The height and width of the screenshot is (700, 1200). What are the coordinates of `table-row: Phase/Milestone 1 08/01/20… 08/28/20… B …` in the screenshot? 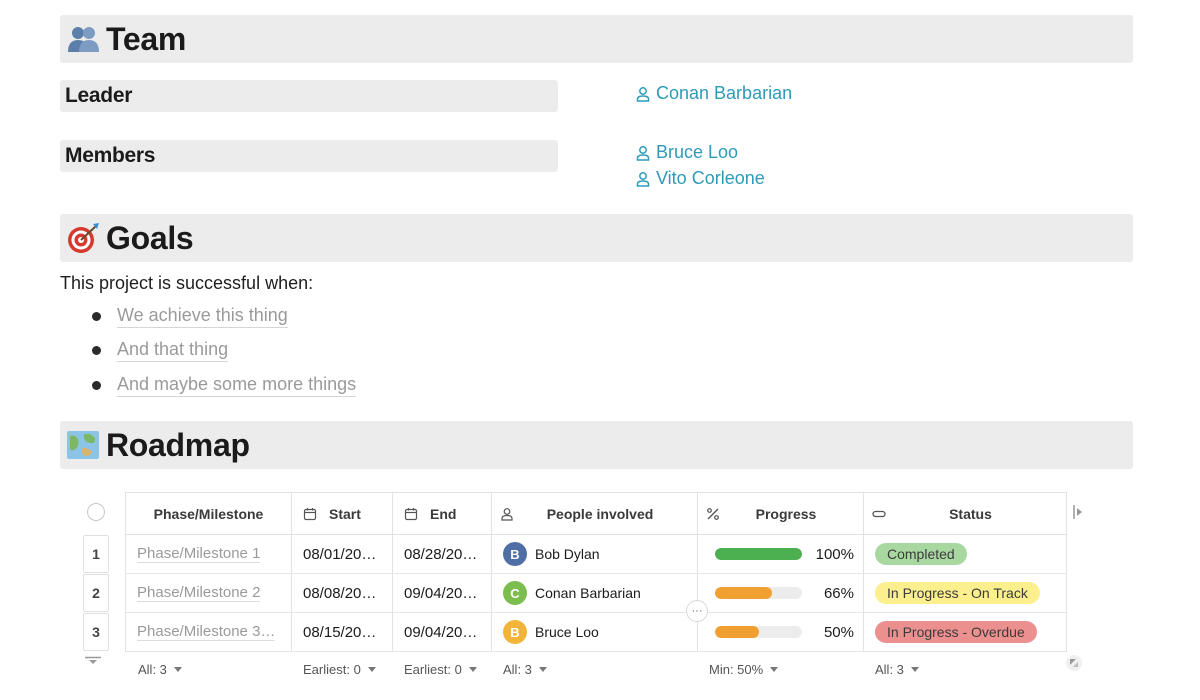 It's located at (596, 554).